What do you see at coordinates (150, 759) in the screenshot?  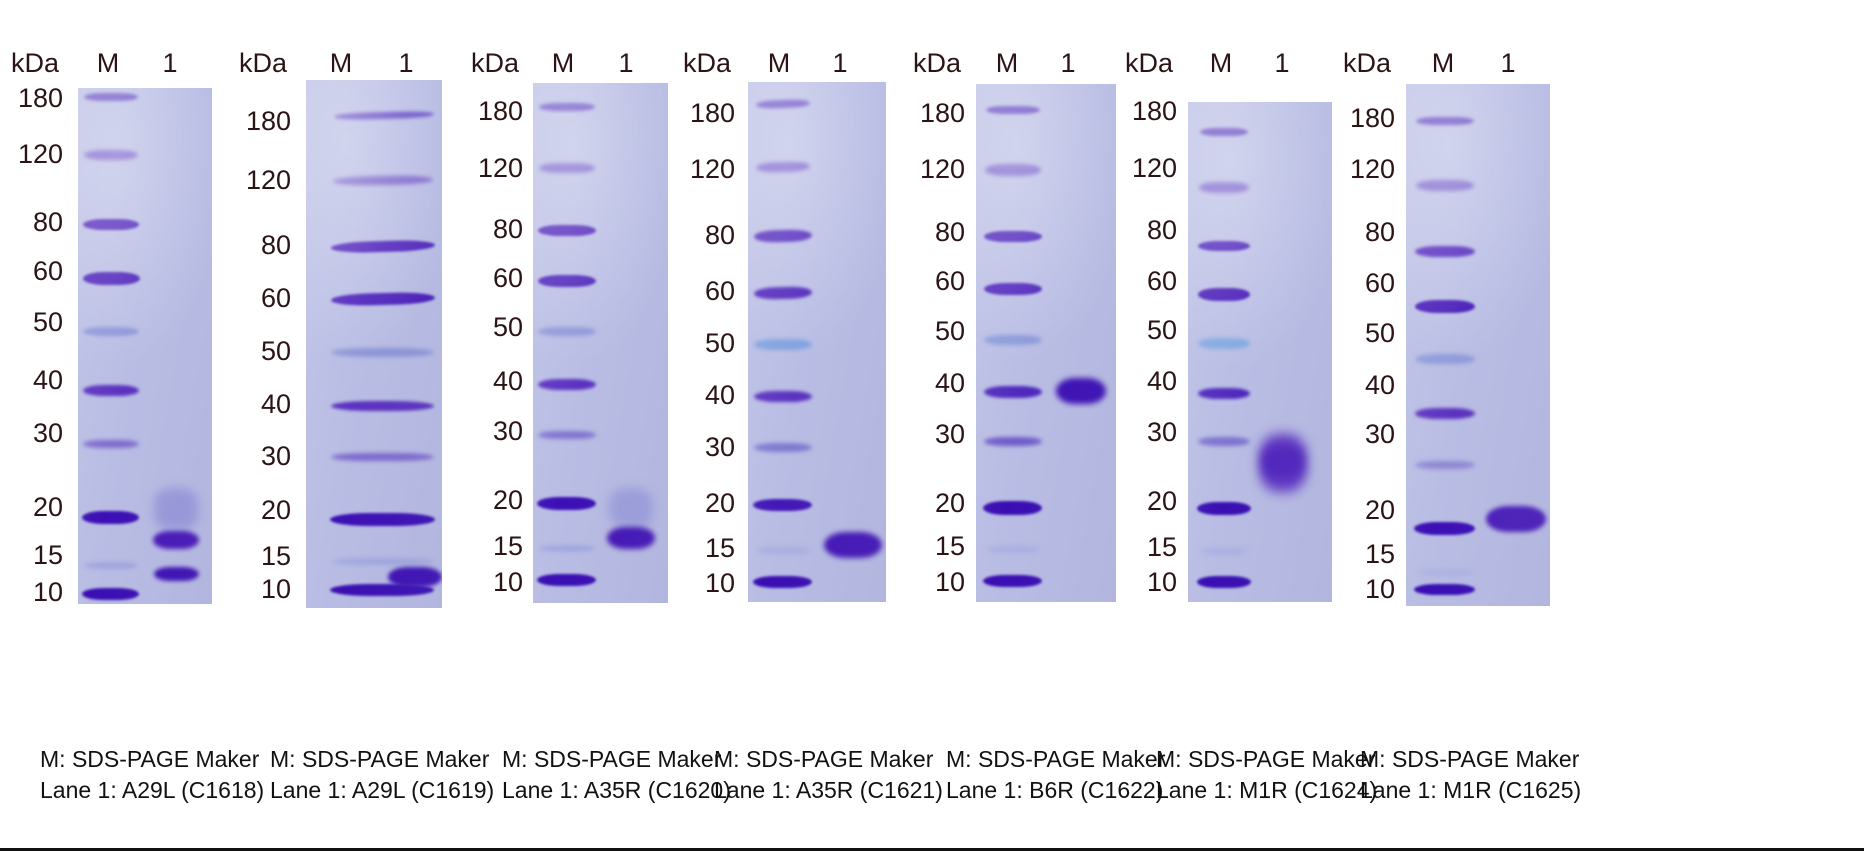 I see `panel-1-caption-line1: M: SDS-PAGE Maker` at bounding box center [150, 759].